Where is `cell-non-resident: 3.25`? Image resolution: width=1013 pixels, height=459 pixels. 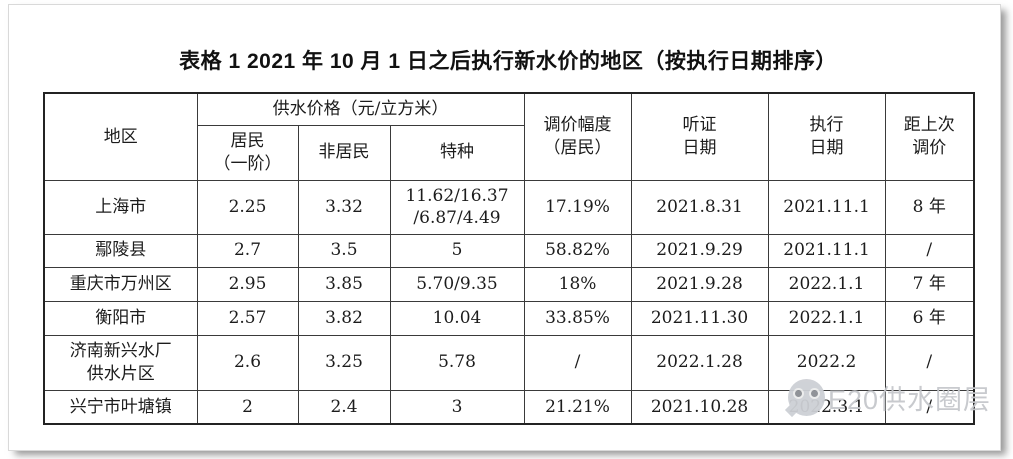 cell-non-resident: 3.25 is located at coordinates (344, 362).